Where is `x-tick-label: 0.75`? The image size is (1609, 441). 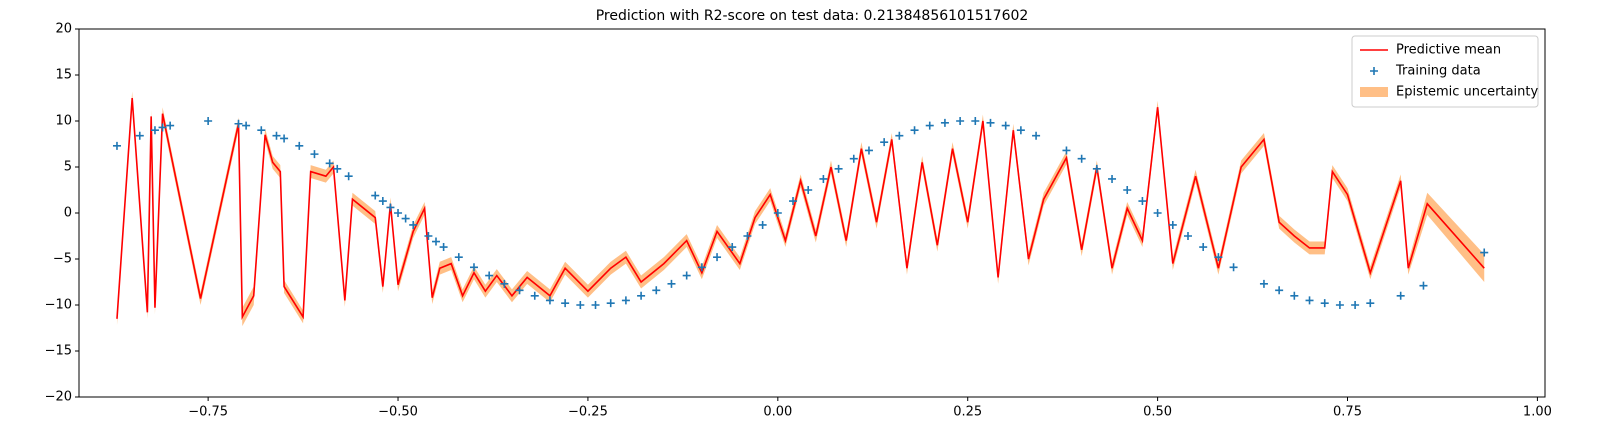
x-tick-label: 0.75 is located at coordinates (1347, 412).